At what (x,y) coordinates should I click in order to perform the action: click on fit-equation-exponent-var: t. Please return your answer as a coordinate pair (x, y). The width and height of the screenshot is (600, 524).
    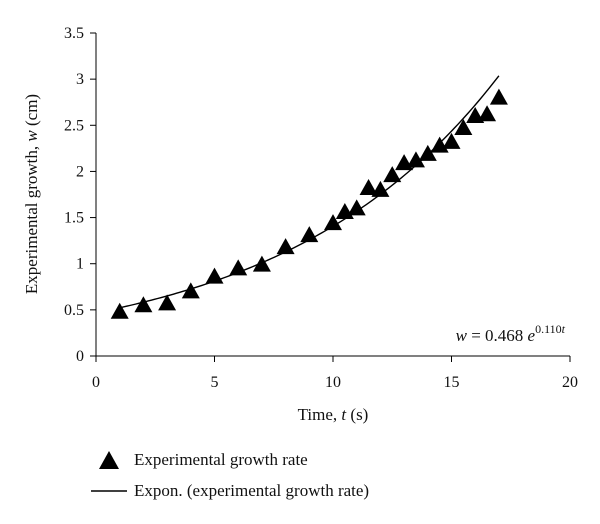
    Looking at the image, I should click on (564, 329).